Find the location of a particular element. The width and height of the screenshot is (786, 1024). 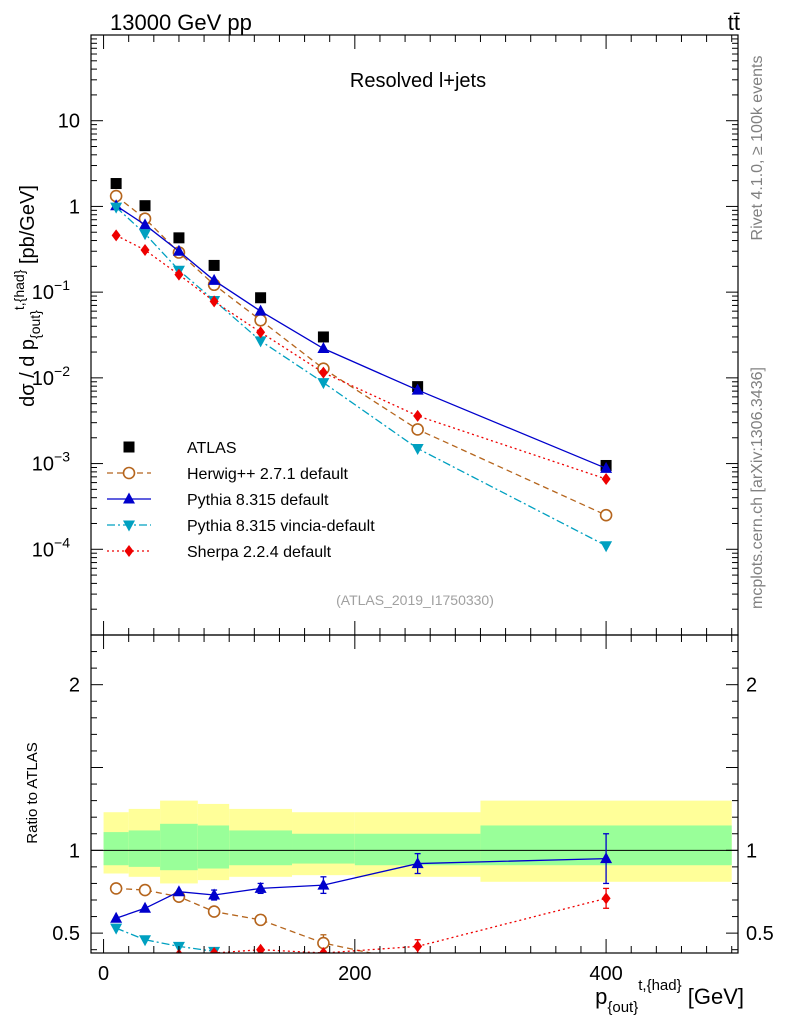

ratio-y-axis-title: Ratio to ATLAS is located at coordinates (32, 792).